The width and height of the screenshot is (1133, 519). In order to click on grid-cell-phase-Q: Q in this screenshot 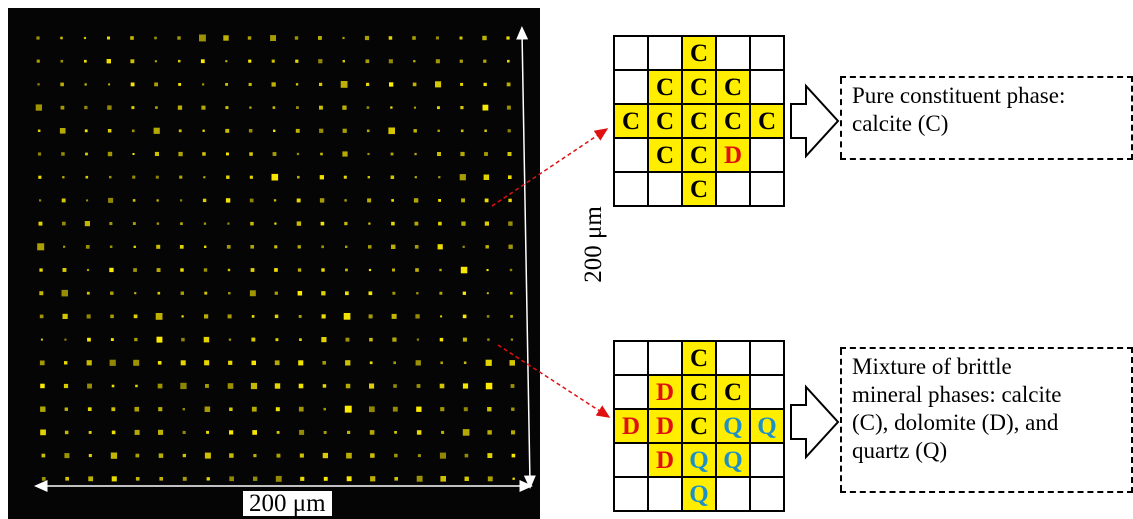, I will do `click(768, 427)`.